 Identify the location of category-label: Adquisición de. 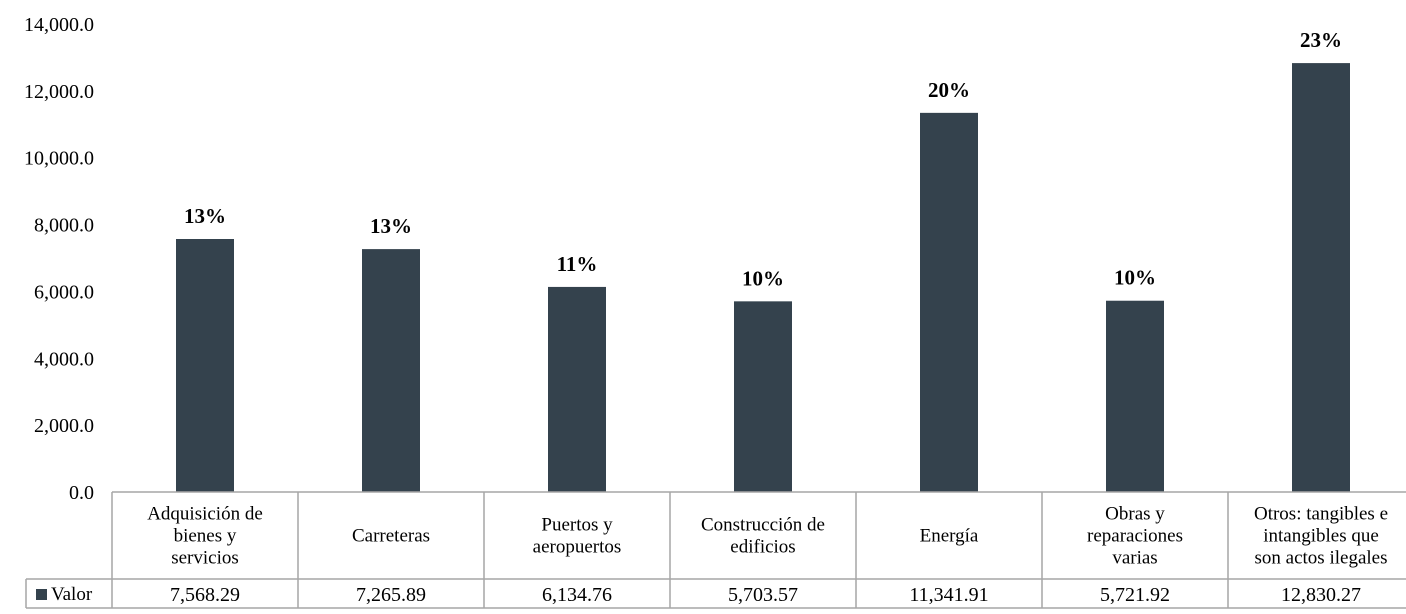
(205, 514).